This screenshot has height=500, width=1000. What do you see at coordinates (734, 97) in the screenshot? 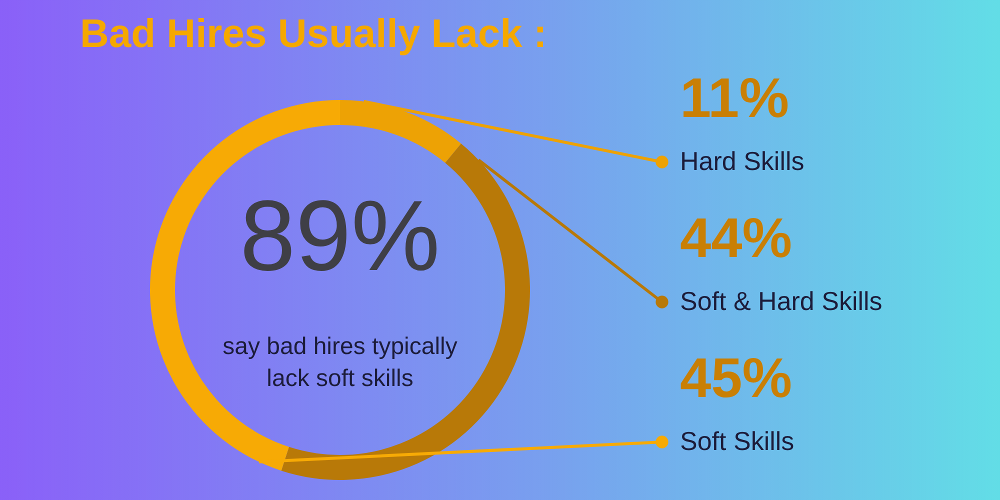
I see `data-label: 11%` at bounding box center [734, 97].